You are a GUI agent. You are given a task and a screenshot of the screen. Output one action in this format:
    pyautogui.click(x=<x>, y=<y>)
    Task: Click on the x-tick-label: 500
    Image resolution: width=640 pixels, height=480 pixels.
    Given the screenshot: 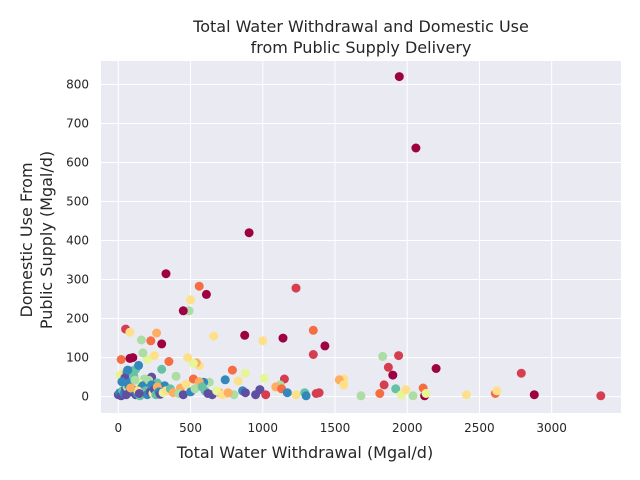 What is the action you would take?
    pyautogui.click(x=190, y=428)
    